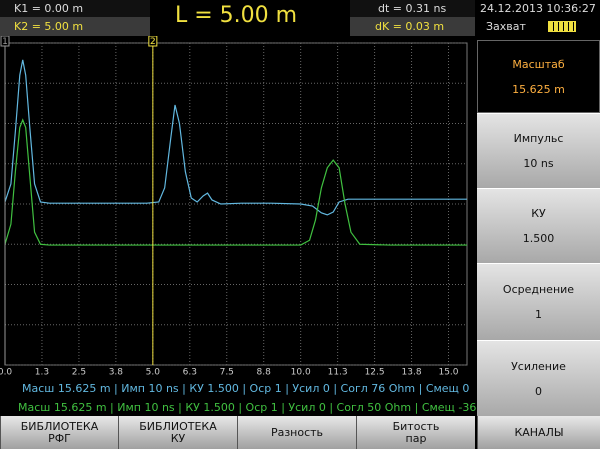 Image resolution: width=600 pixels, height=449 pixels. I want to click on x-tick-label: 10.0, so click(301, 373).